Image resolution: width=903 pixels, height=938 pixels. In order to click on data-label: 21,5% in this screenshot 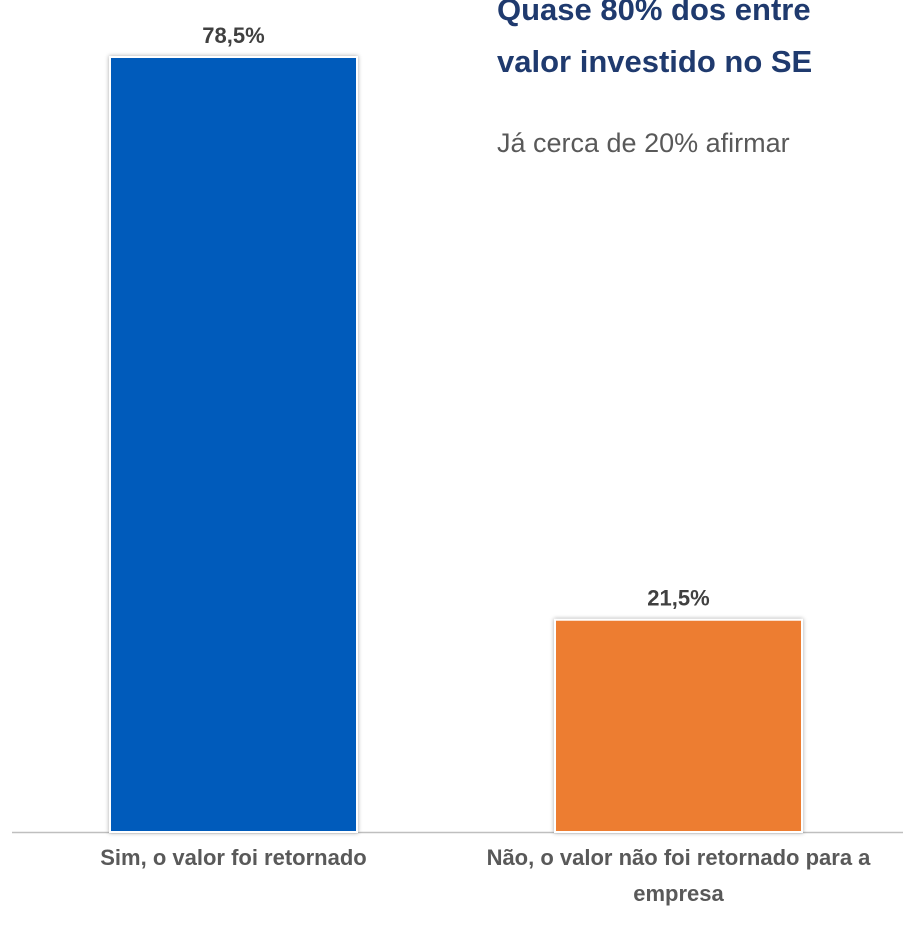, I will do `click(678, 598)`.